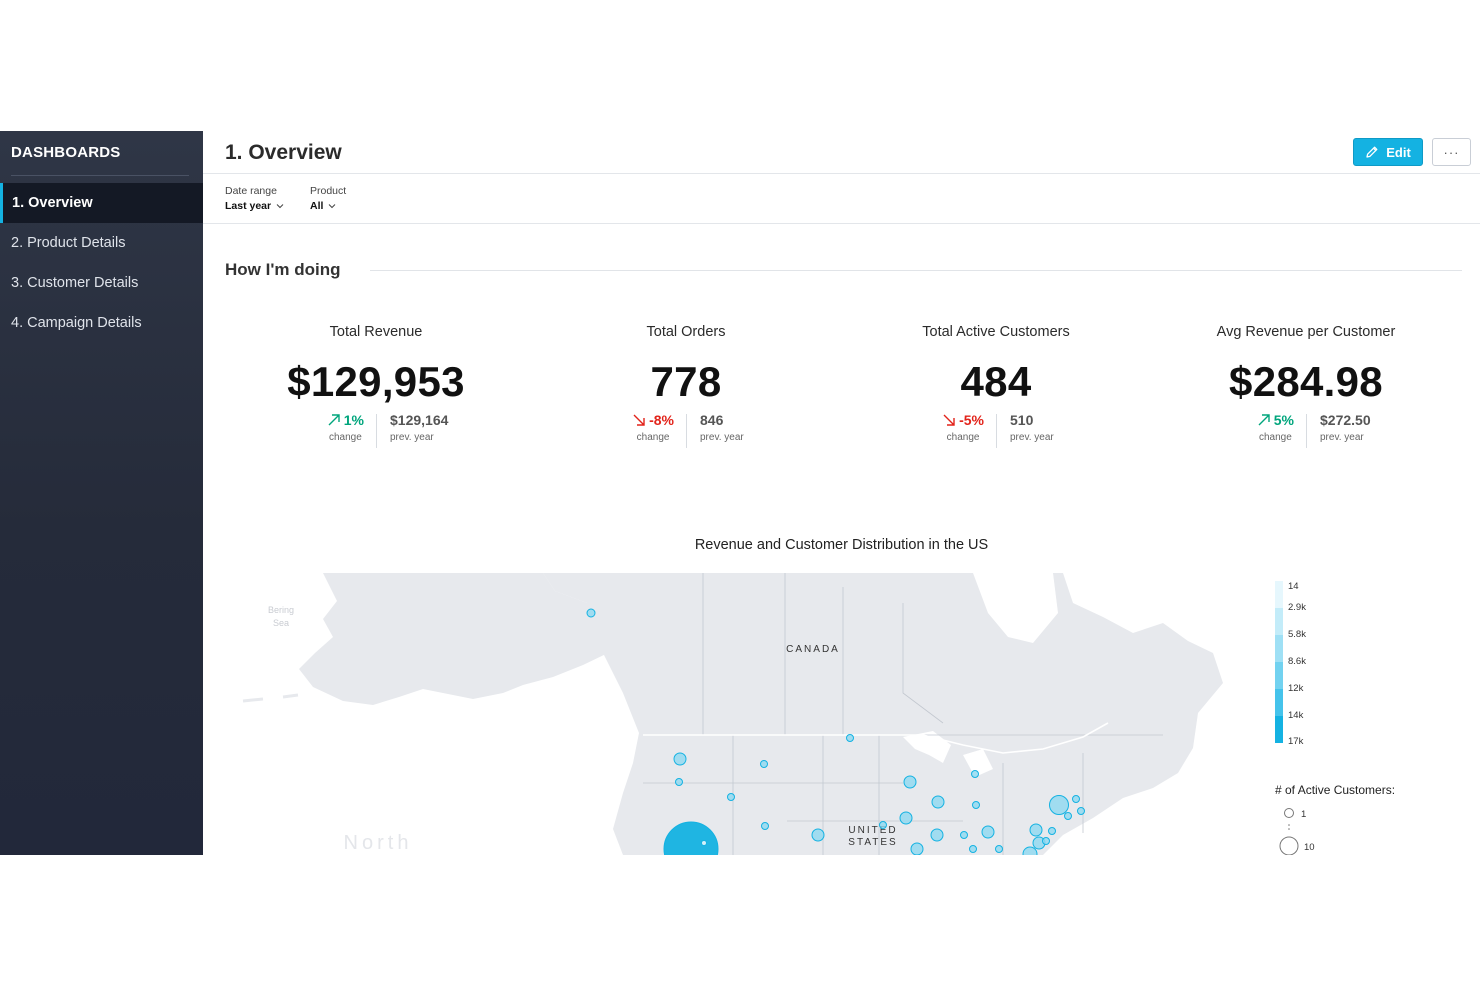  Describe the element at coordinates (376, 332) in the screenshot. I see `kpi-title: Total Revenue` at that location.